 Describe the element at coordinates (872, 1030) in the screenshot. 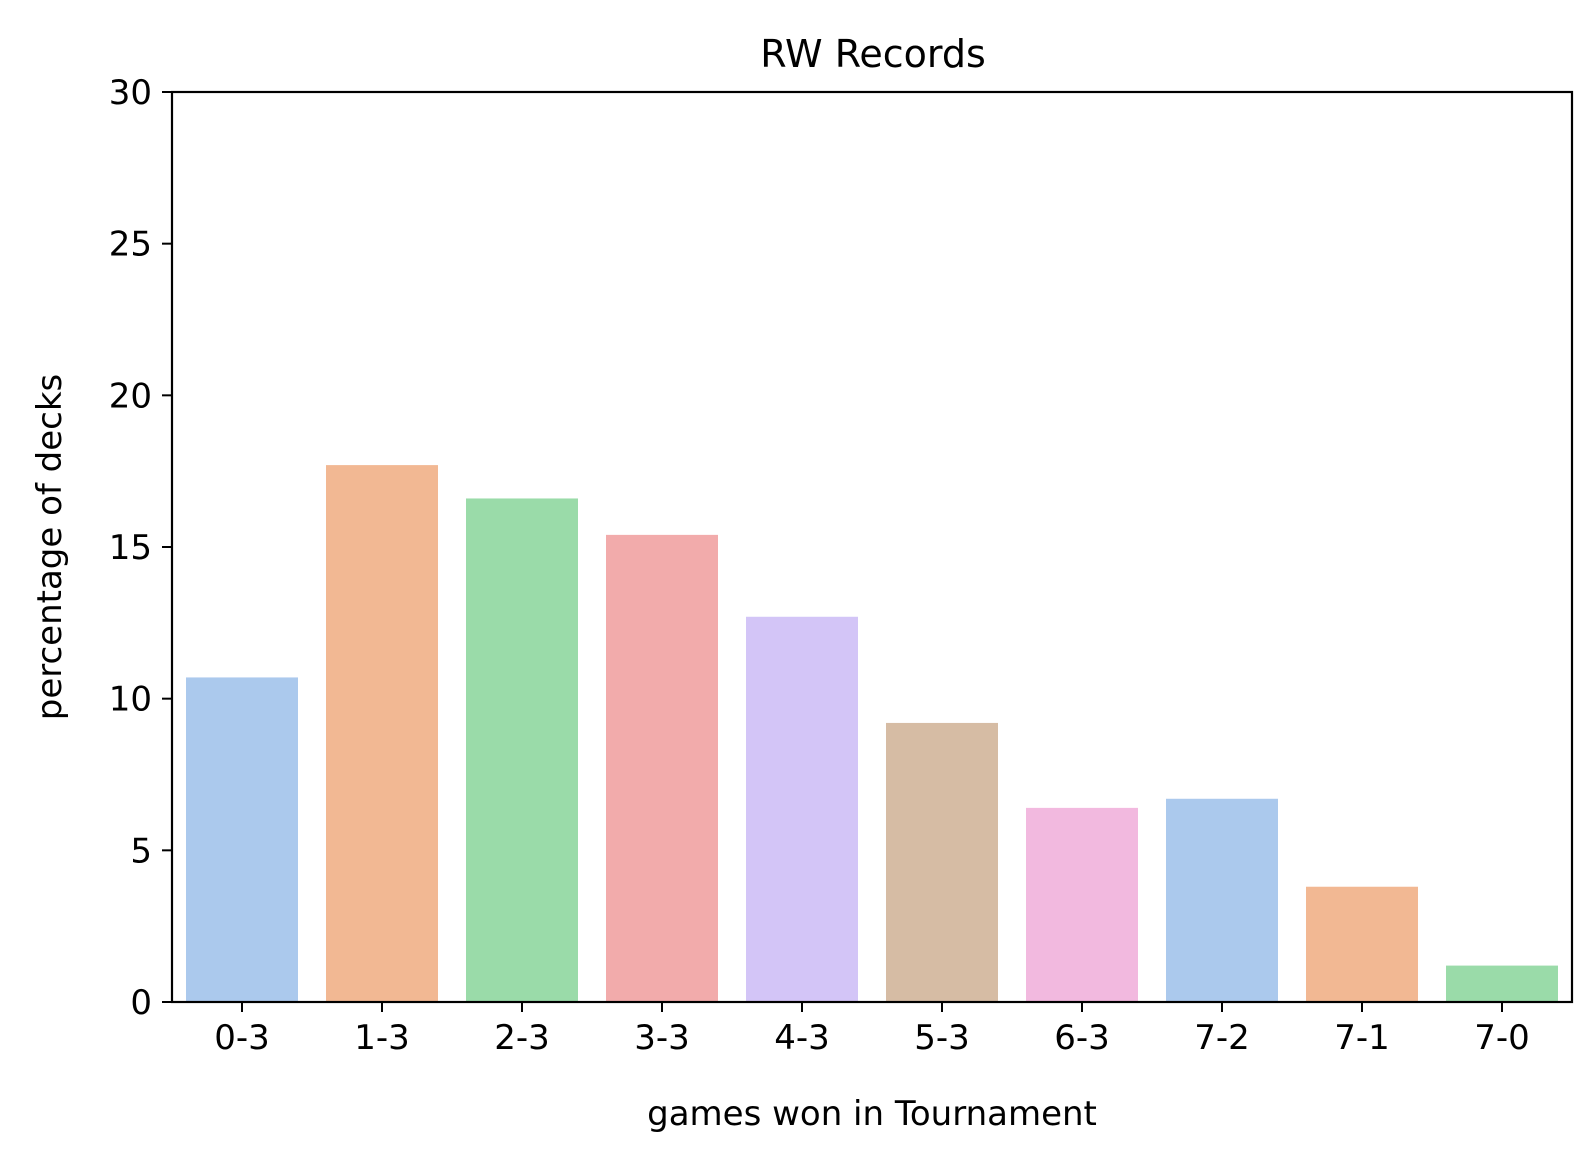

I see `x-axis: 0-3 1-3 2-3 3-3 4-3 5-3 6-3 7-2 7-1 7-0` at that location.